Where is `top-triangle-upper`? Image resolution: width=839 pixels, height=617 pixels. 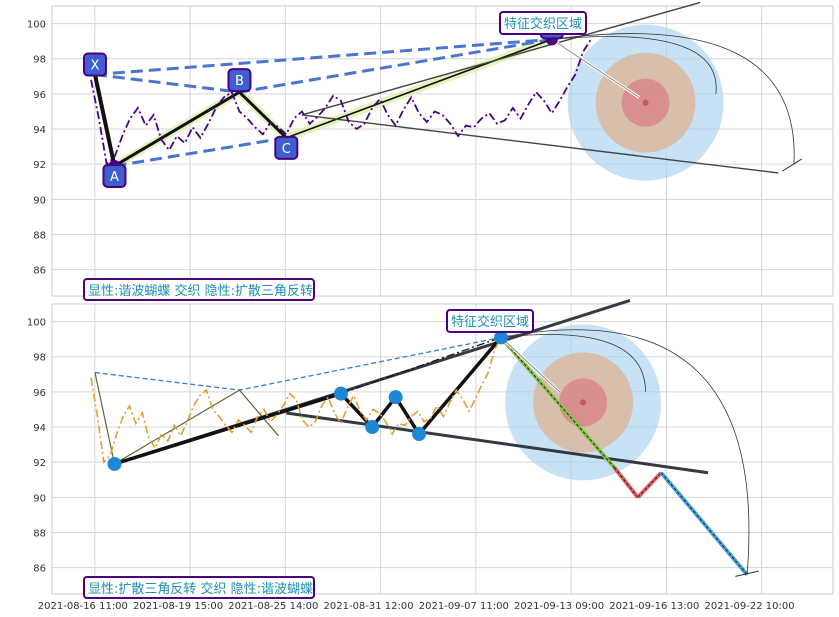 top-triangle-upper is located at coordinates (501, 58).